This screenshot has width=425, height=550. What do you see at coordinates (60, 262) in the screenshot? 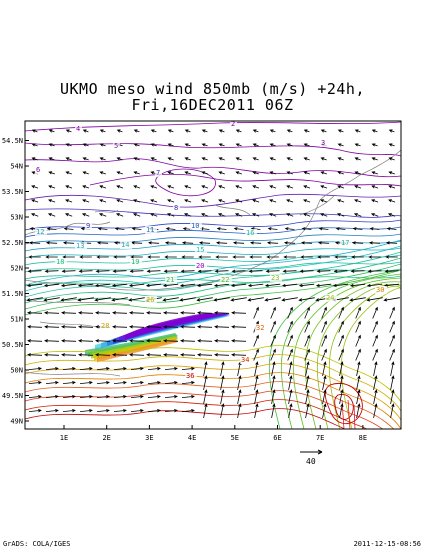
I see `contour-label: 18` at bounding box center [60, 262].